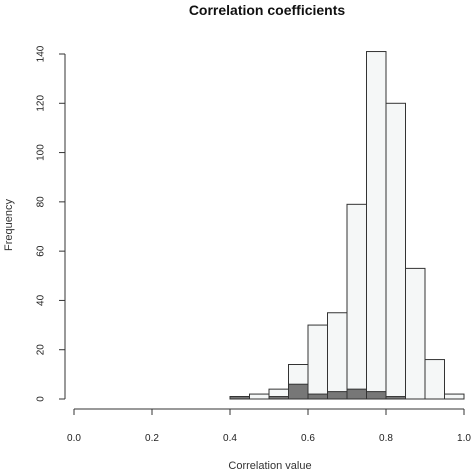 The width and height of the screenshot is (474, 474). I want to click on y-tick-label: 140, so click(41, 53).